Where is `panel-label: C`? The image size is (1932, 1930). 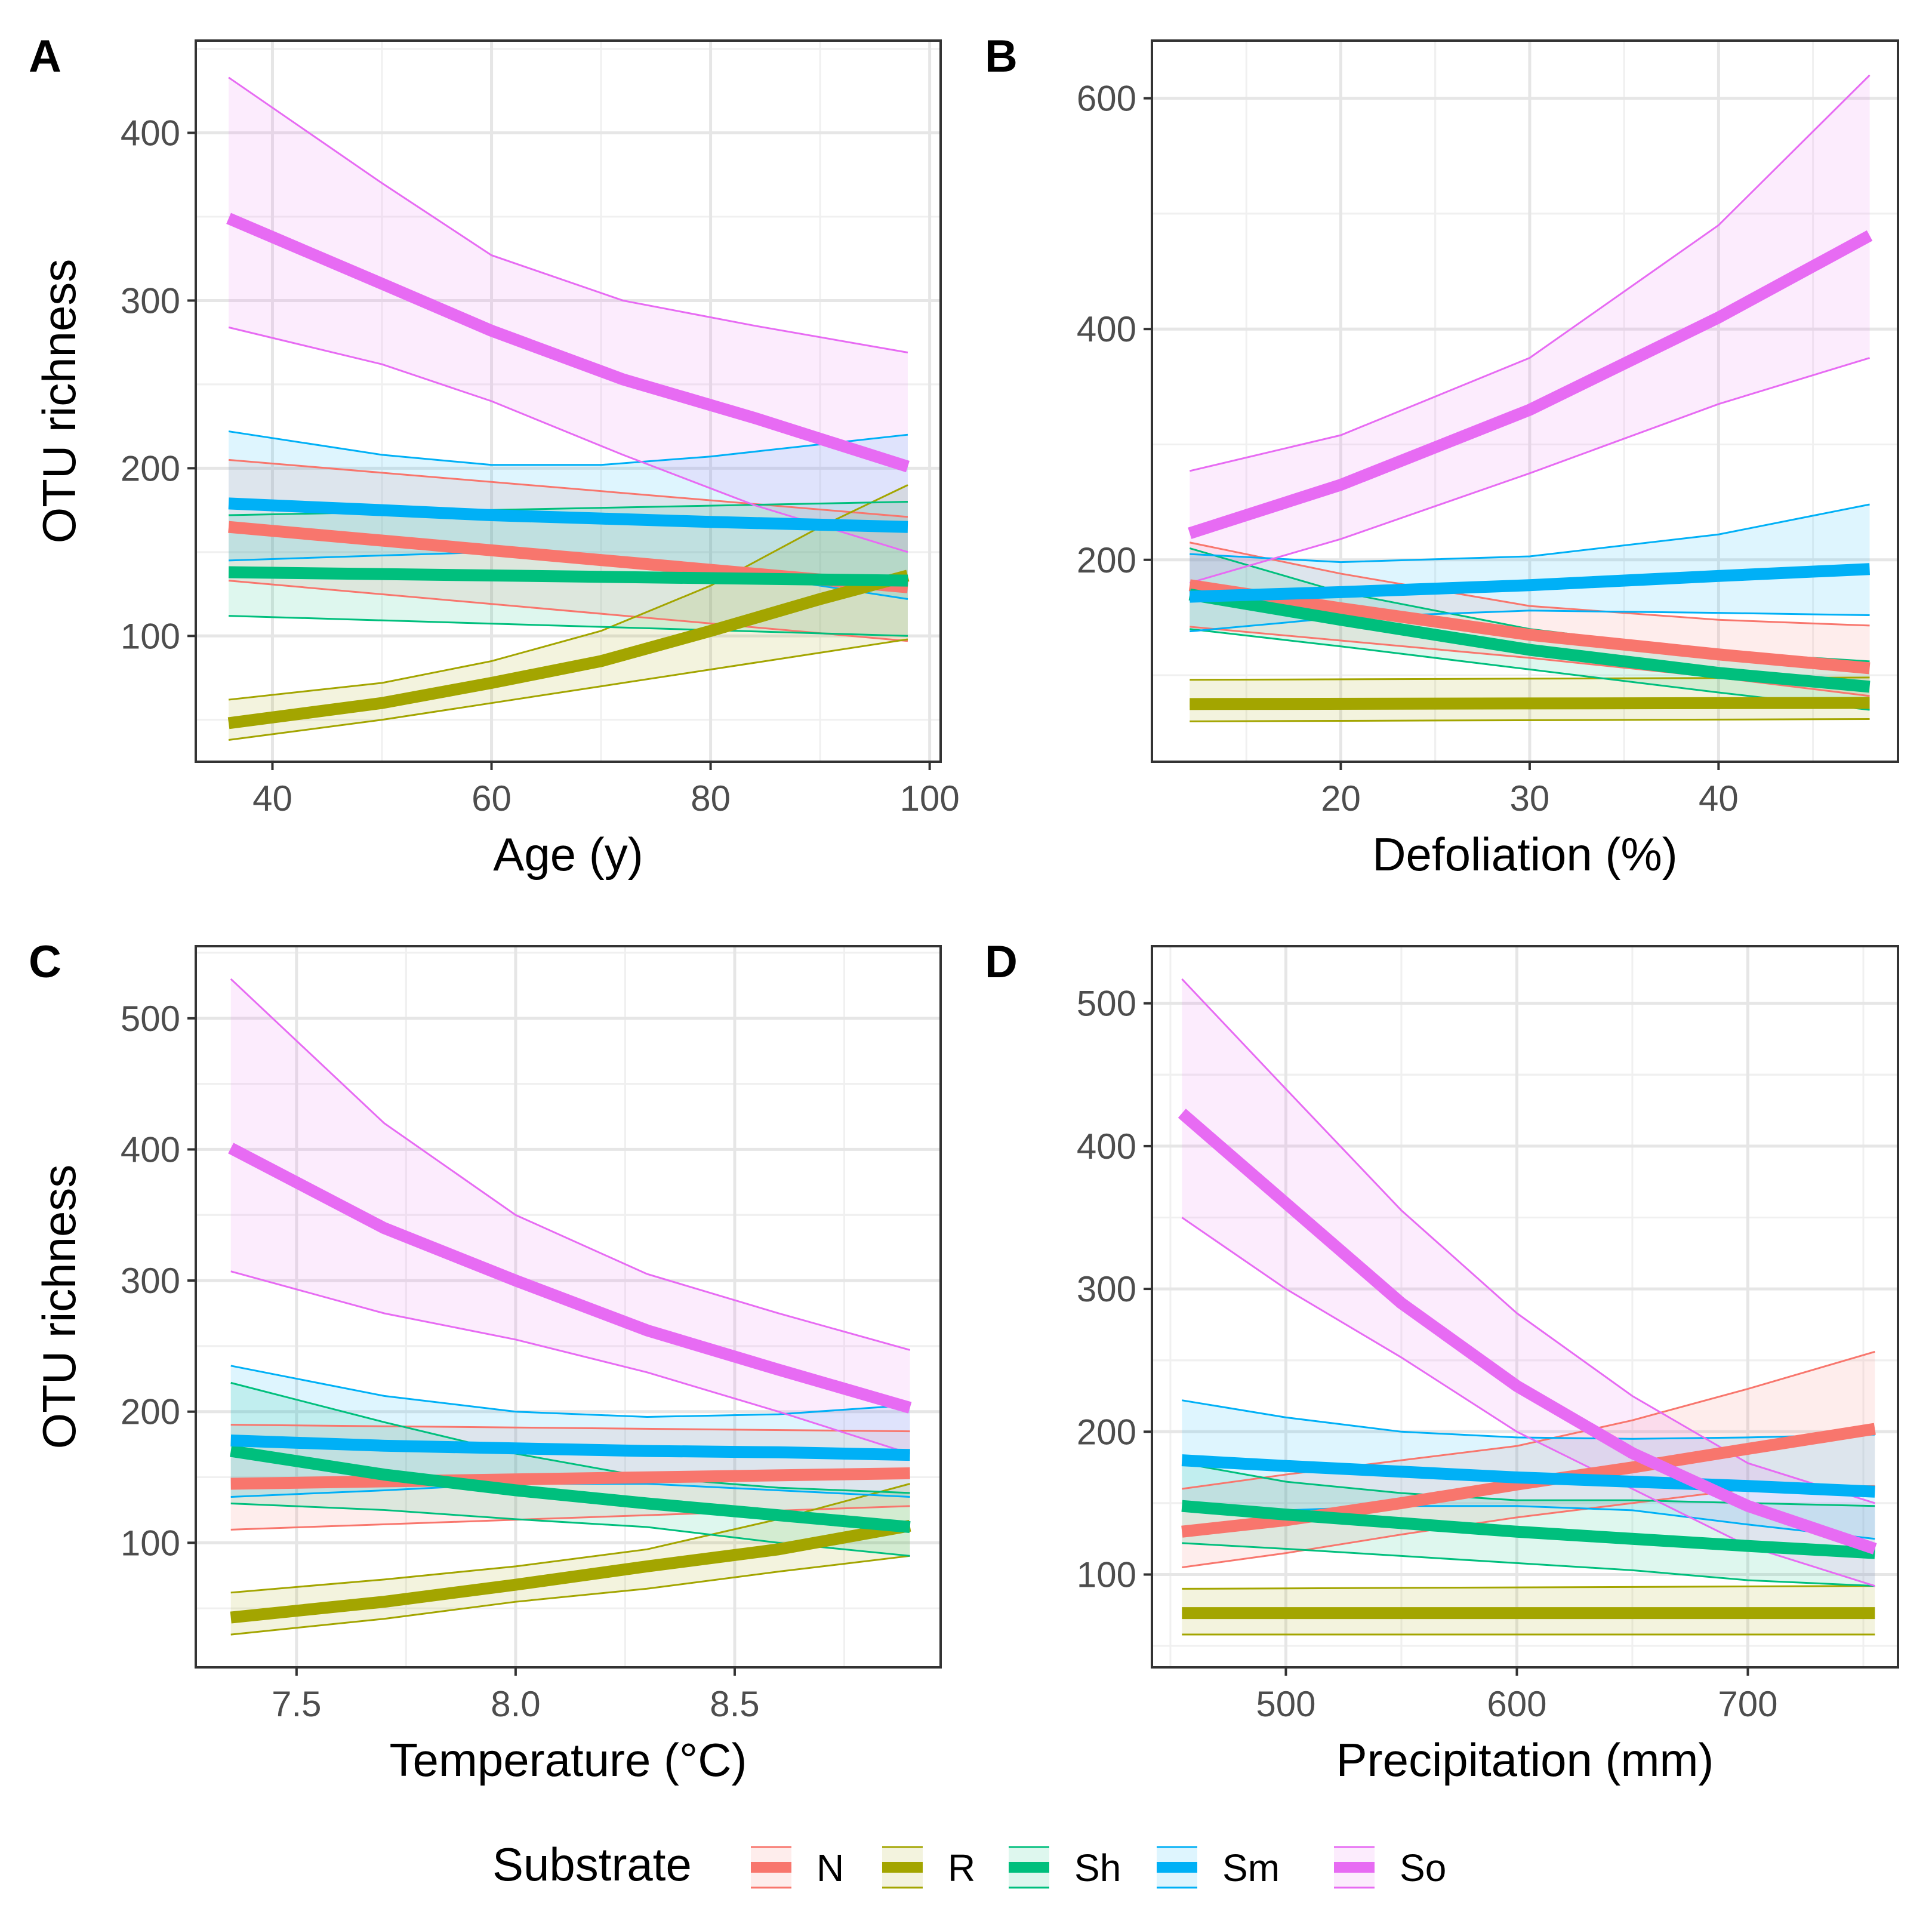 panel-label: C is located at coordinates (45, 962).